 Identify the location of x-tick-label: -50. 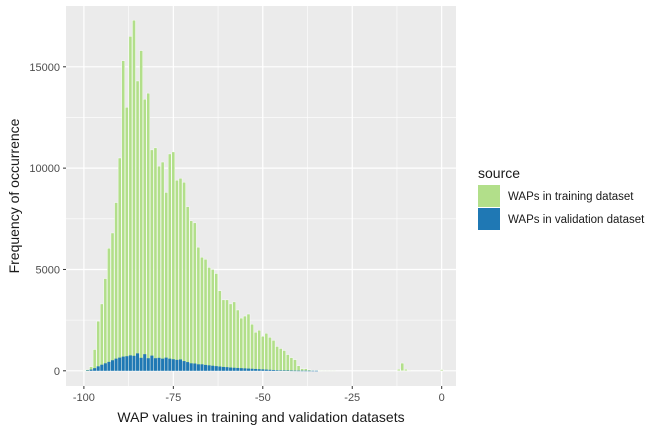
(263, 398).